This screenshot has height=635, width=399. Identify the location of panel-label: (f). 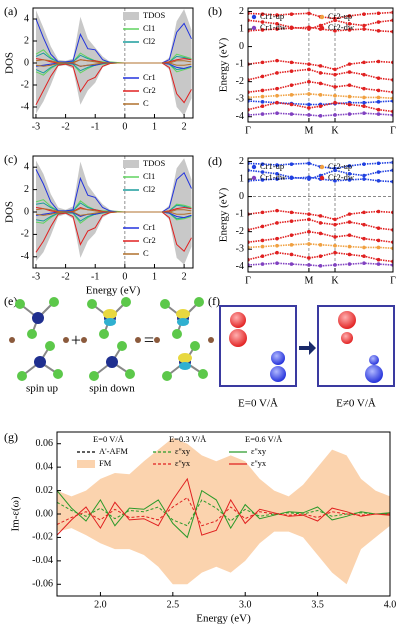
(214, 301).